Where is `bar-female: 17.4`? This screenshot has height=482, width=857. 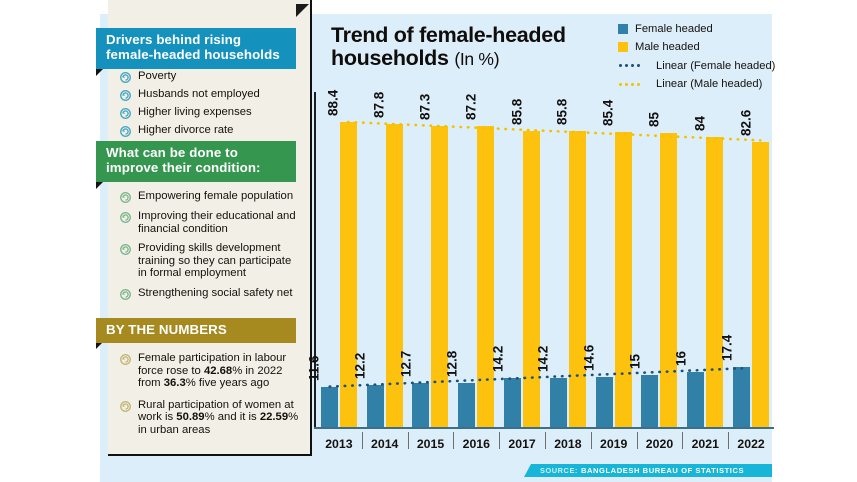 bar-female: 17.4 is located at coordinates (735, 381).